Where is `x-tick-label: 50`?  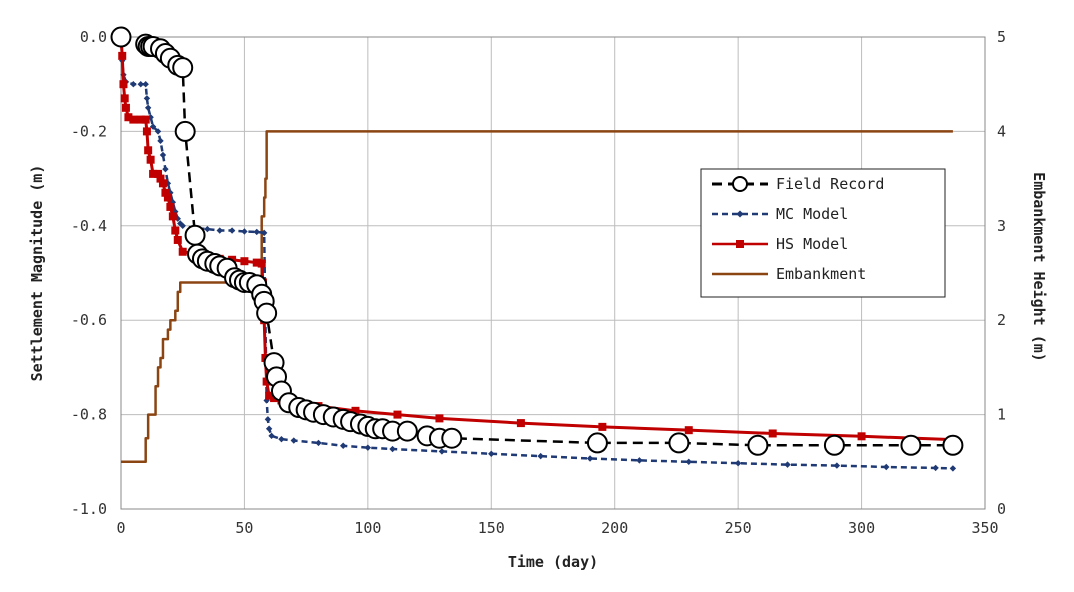
x-tick-label: 50 is located at coordinates (244, 528).